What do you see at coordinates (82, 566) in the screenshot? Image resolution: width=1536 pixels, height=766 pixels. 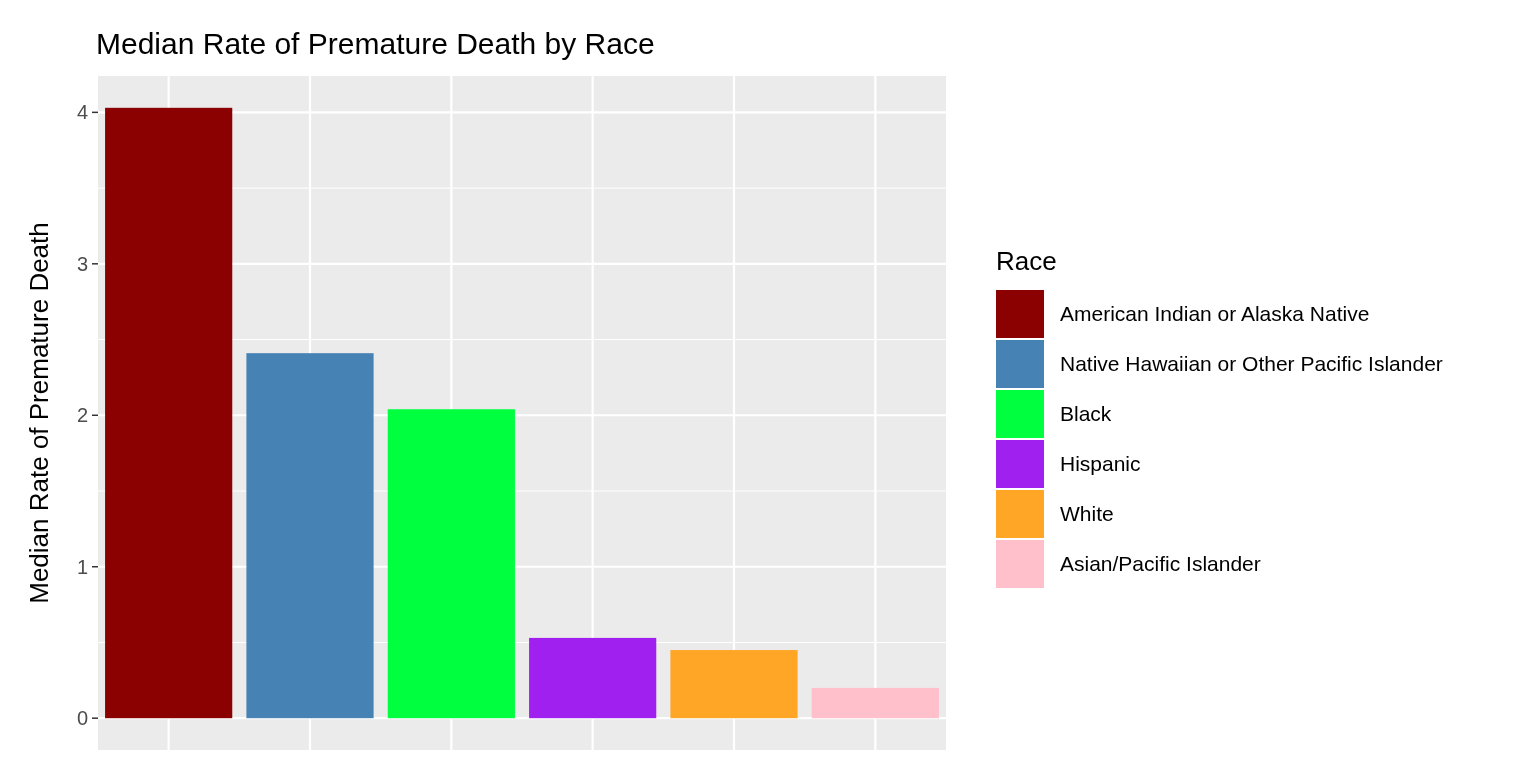 I see `y-tick-label: 1` at bounding box center [82, 566].